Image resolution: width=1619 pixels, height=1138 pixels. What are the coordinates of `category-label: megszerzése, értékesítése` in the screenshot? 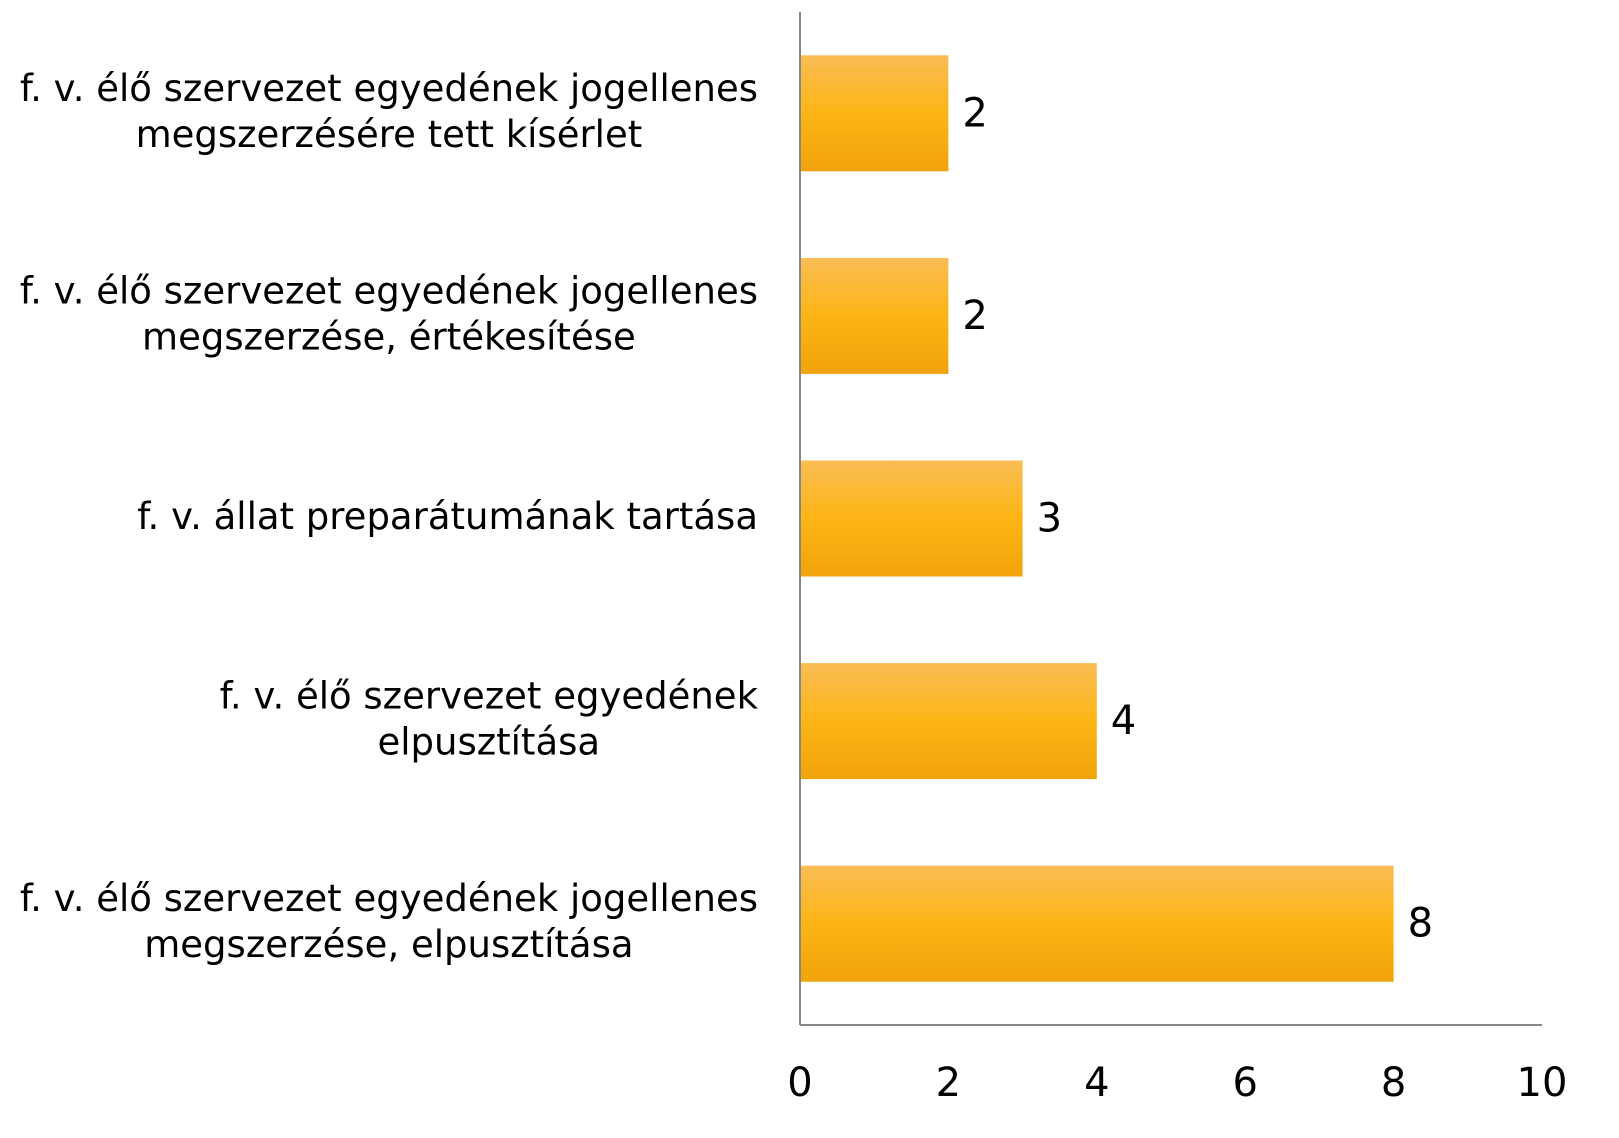 It's located at (389, 336).